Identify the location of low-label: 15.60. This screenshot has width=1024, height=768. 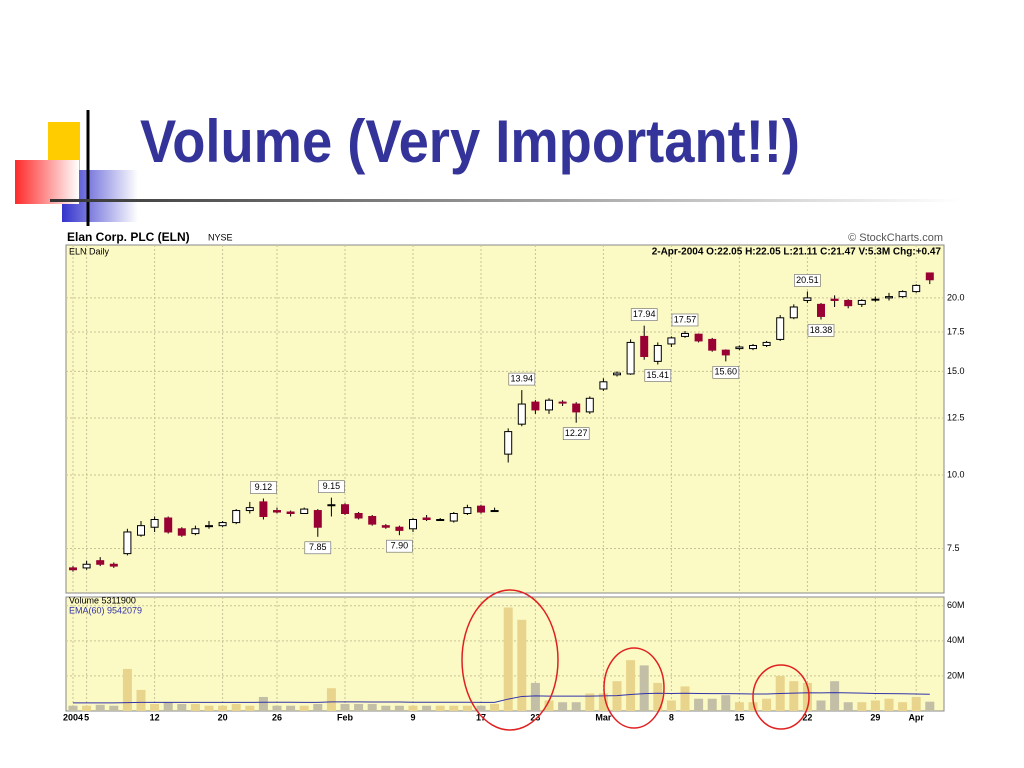
(726, 372).